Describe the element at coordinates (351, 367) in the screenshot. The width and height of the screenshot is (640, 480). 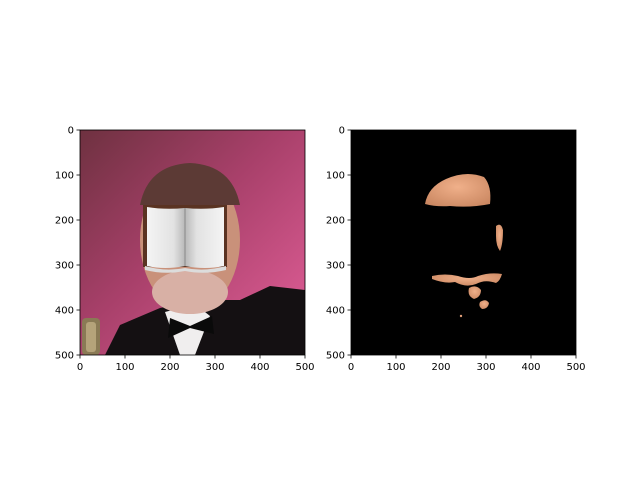
I see `right-x-tick-label: 0` at that location.